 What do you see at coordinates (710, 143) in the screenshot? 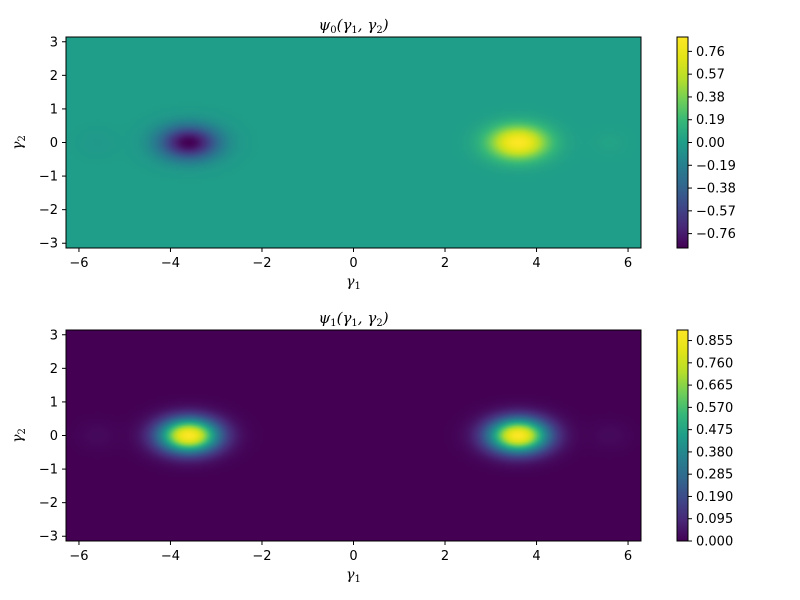
I see `colorbar-tick-label: 0.00` at bounding box center [710, 143].